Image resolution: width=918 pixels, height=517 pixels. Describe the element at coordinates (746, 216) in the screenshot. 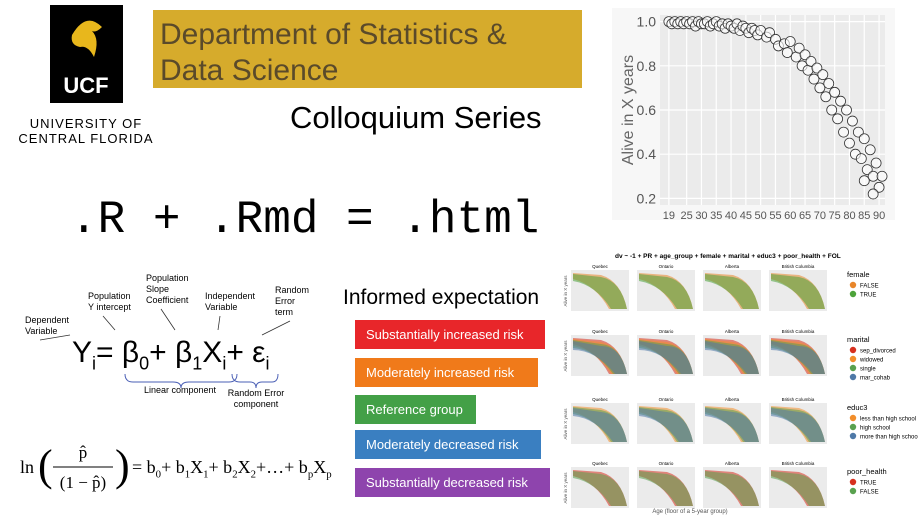

I see `x-tick-label: 45` at that location.